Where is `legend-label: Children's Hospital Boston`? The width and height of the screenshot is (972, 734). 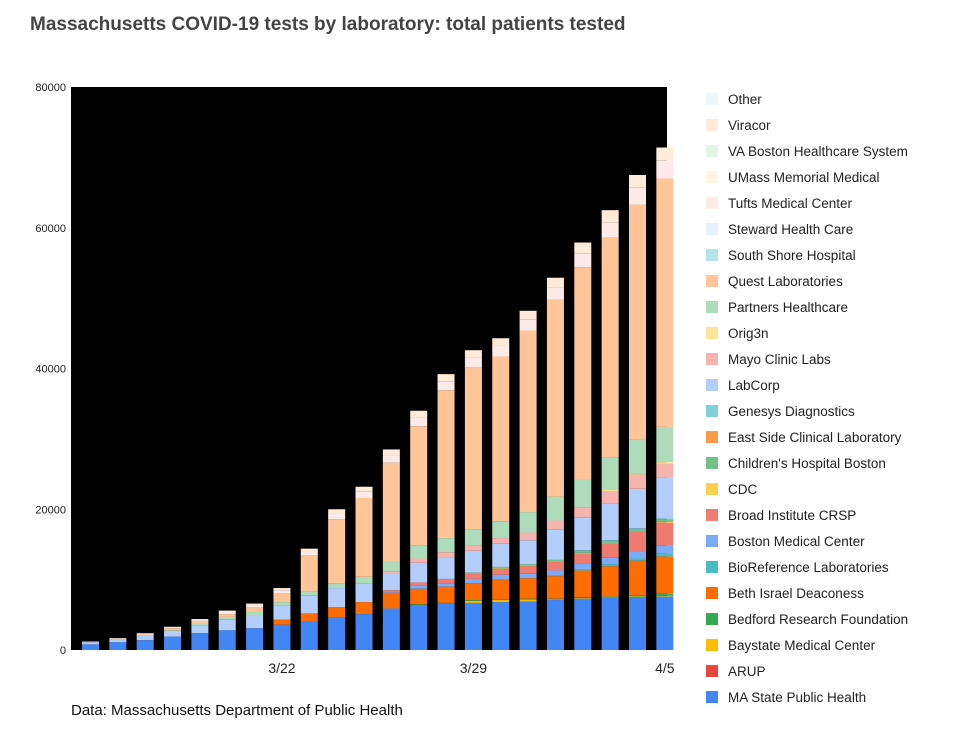 legend-label: Children's Hospital Boston is located at coordinates (807, 463).